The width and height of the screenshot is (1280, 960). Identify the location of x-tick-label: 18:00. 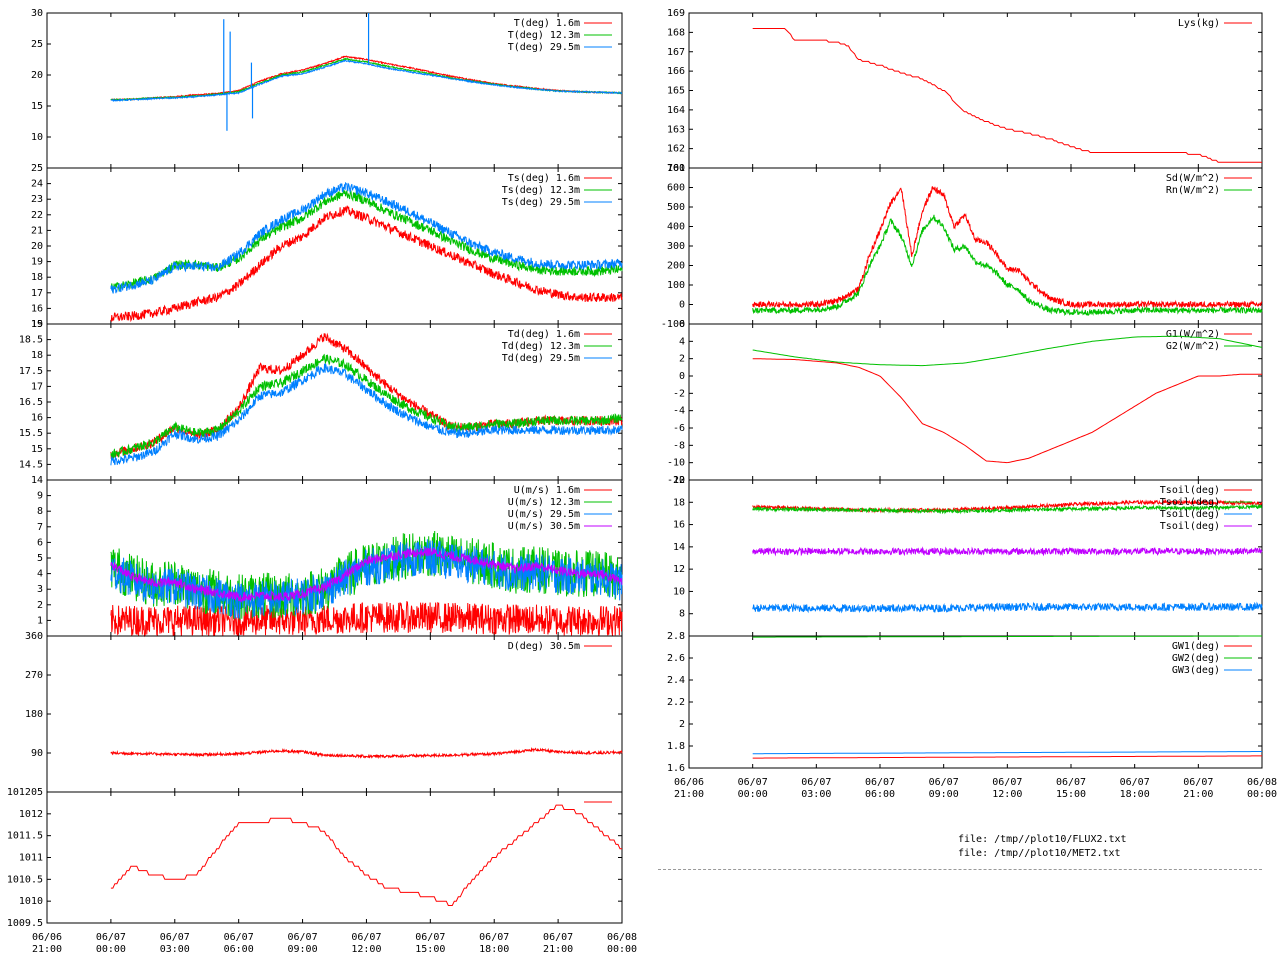
(1135, 794).